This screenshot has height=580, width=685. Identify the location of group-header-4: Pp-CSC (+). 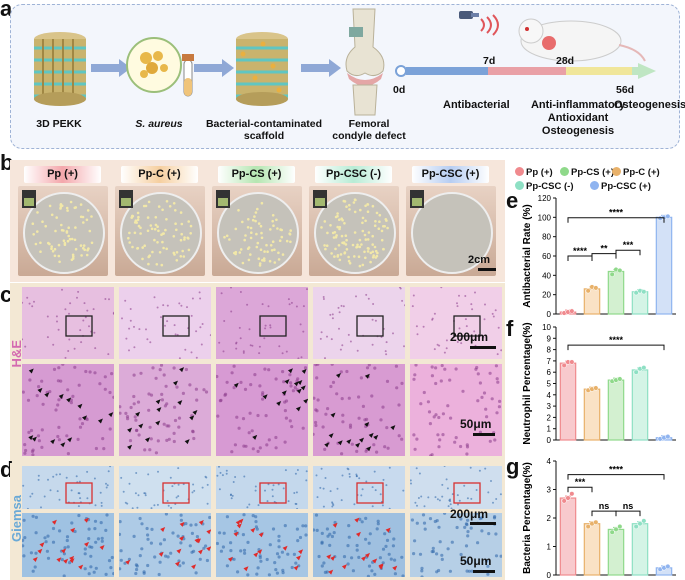
(450, 174).